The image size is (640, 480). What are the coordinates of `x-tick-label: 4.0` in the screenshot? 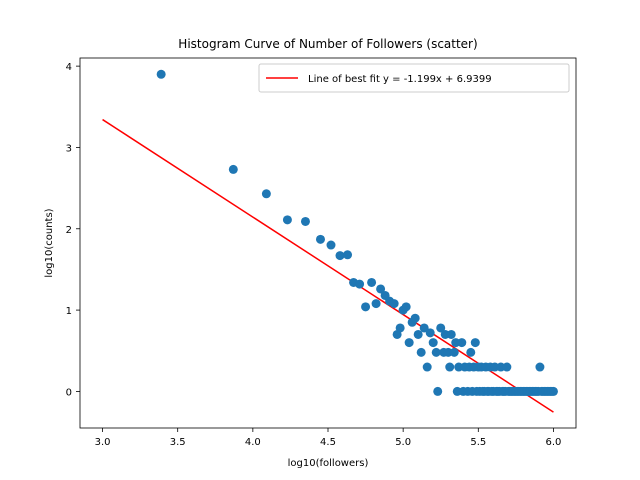 It's located at (253, 442).